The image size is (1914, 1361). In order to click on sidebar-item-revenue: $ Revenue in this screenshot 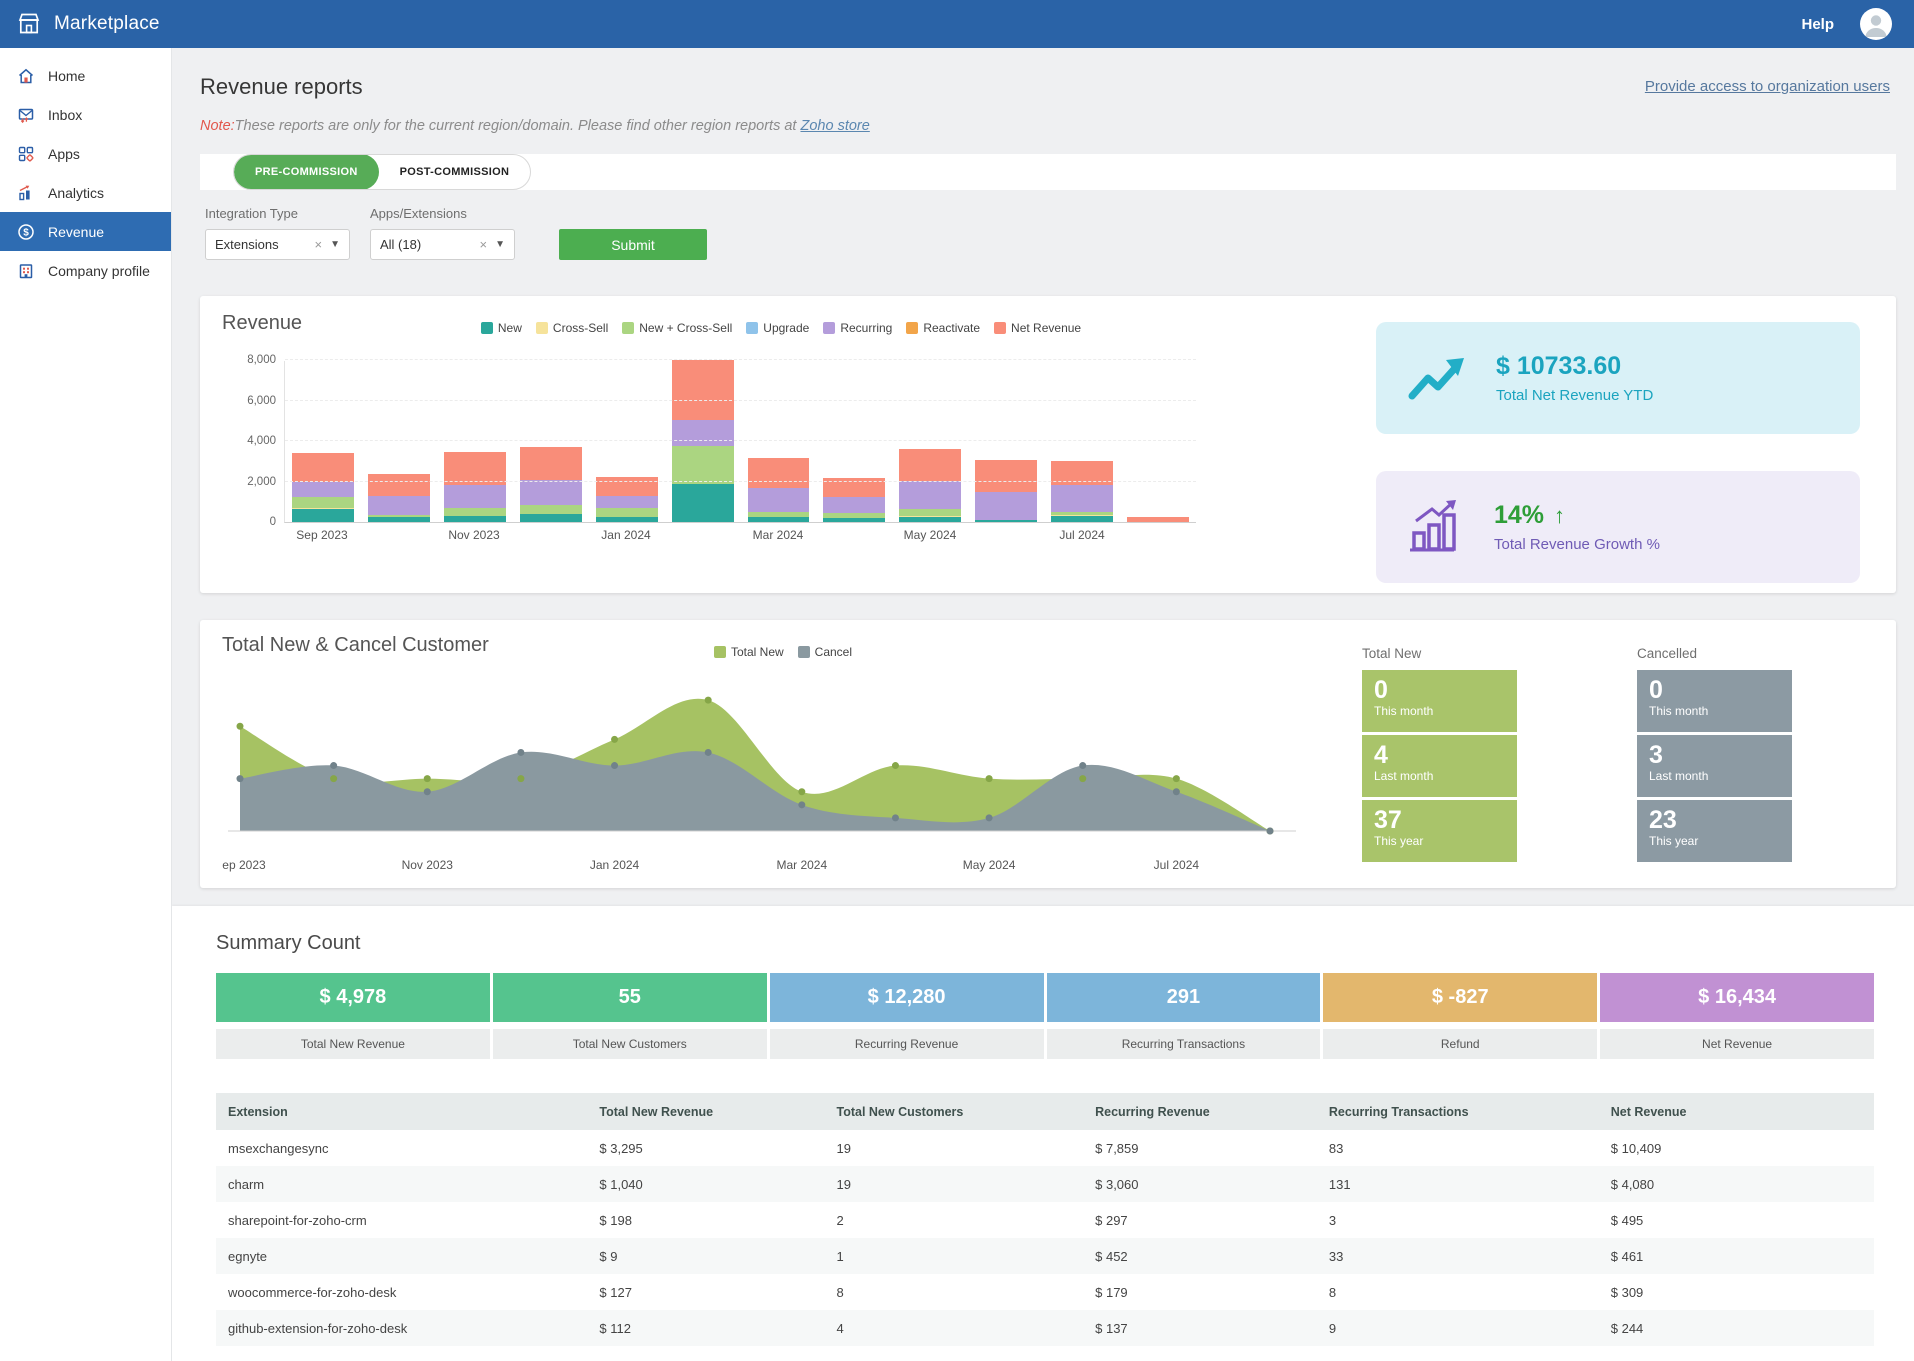, I will do `click(85, 231)`.